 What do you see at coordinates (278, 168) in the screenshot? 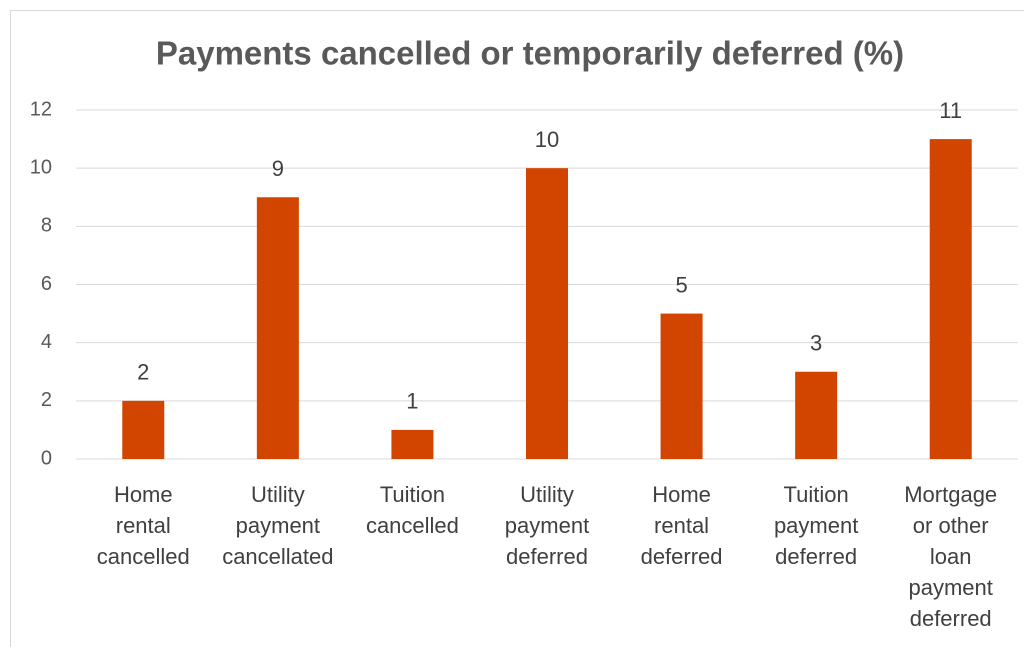
I see `value-label: 9` at bounding box center [278, 168].